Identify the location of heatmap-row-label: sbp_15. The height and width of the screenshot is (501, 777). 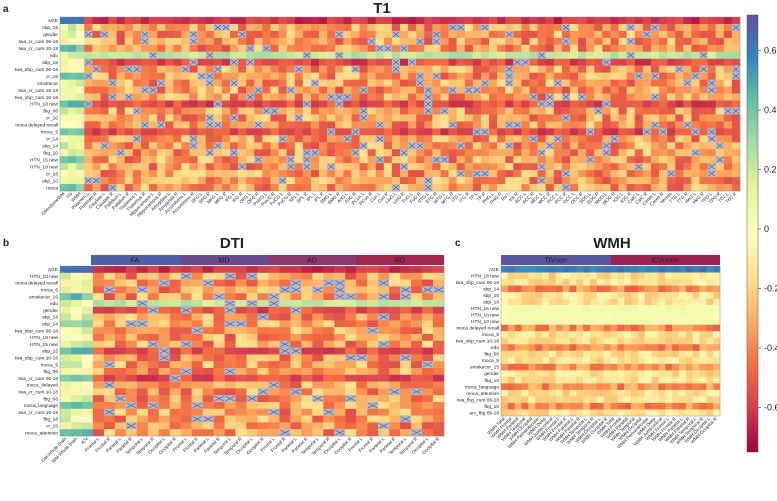
(491, 296).